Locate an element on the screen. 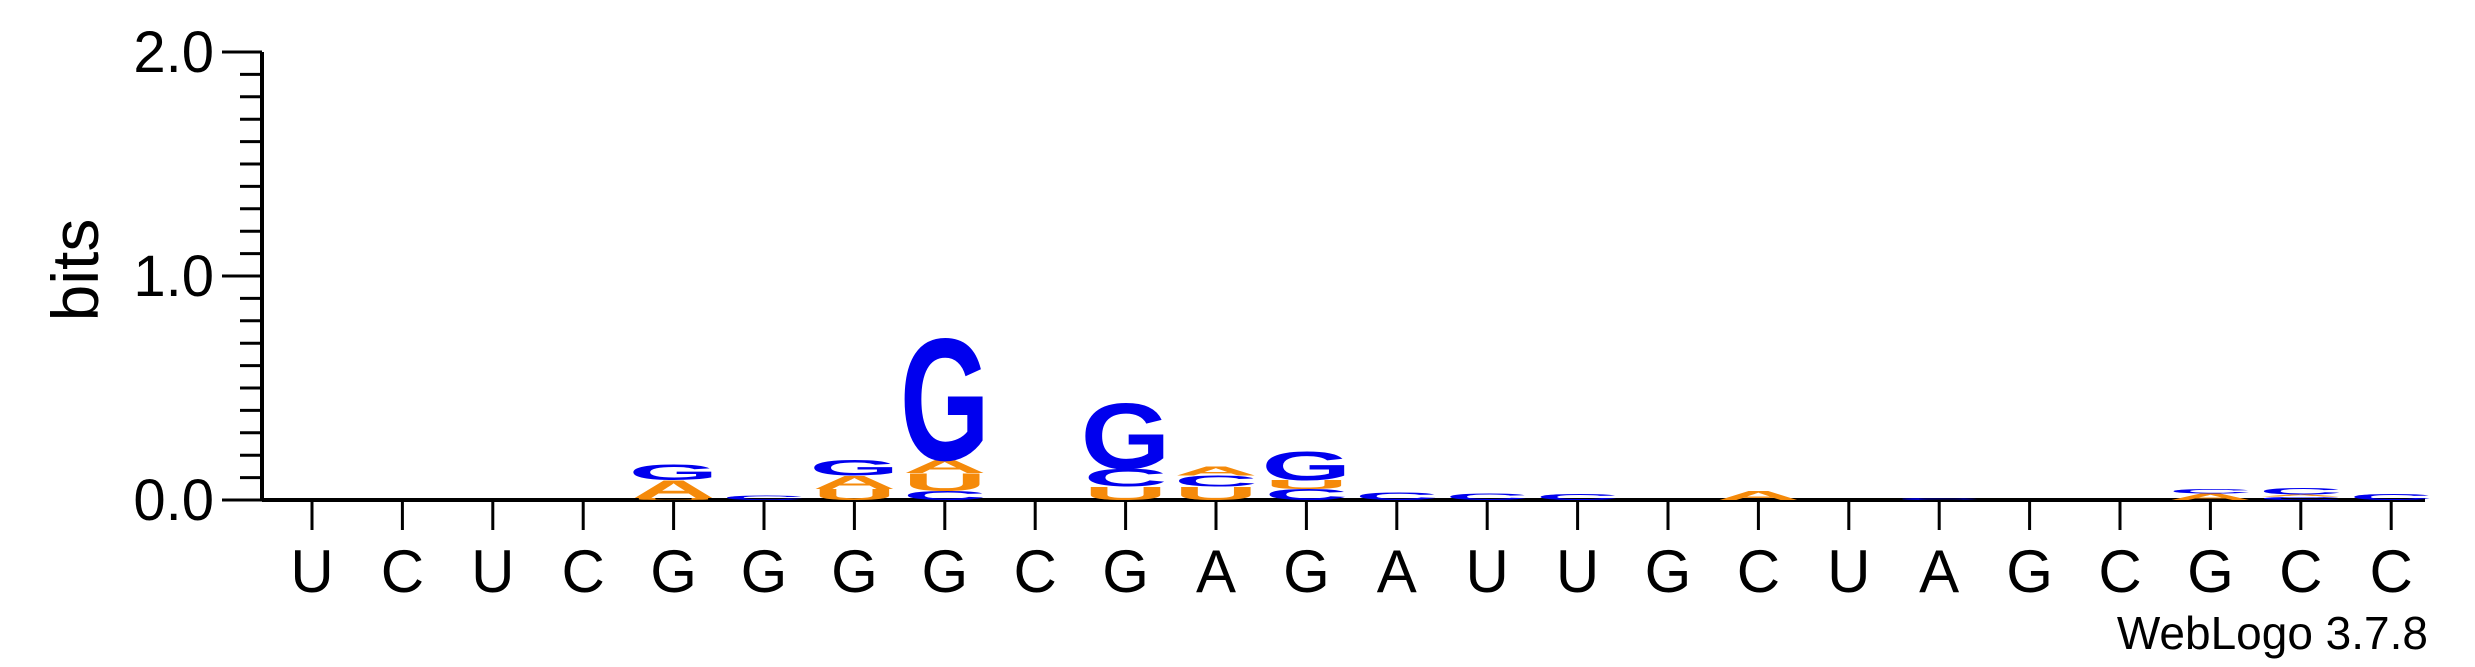 This screenshot has width=2475, height=667. y-tick-label: 2.0 is located at coordinates (173, 52).